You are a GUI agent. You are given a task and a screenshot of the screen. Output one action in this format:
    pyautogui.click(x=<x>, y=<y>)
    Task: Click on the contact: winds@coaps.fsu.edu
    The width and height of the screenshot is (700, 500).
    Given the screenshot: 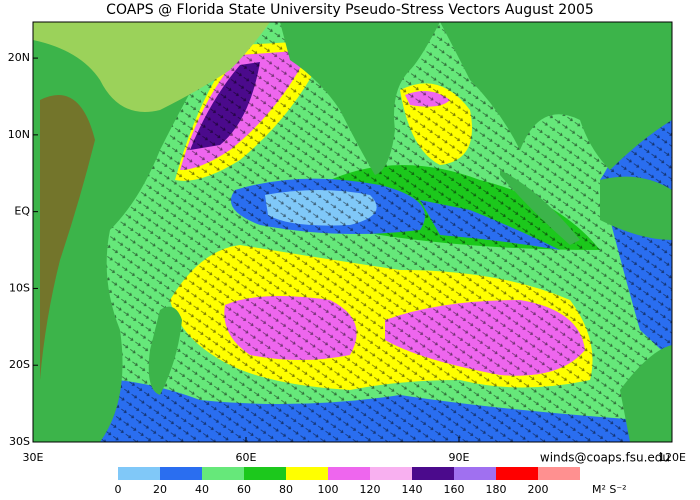 What is the action you would take?
    pyautogui.click(x=605, y=458)
    